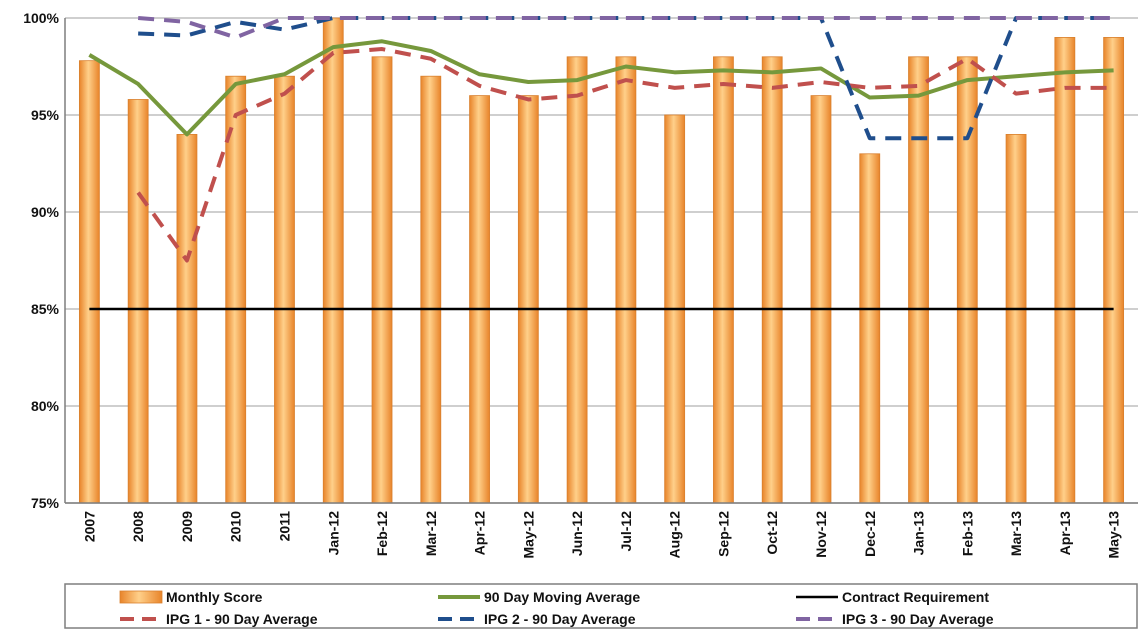 This screenshot has width=1140, height=634. Describe the element at coordinates (626, 531) in the screenshot. I see `x-tick-label: Jul-12` at that location.